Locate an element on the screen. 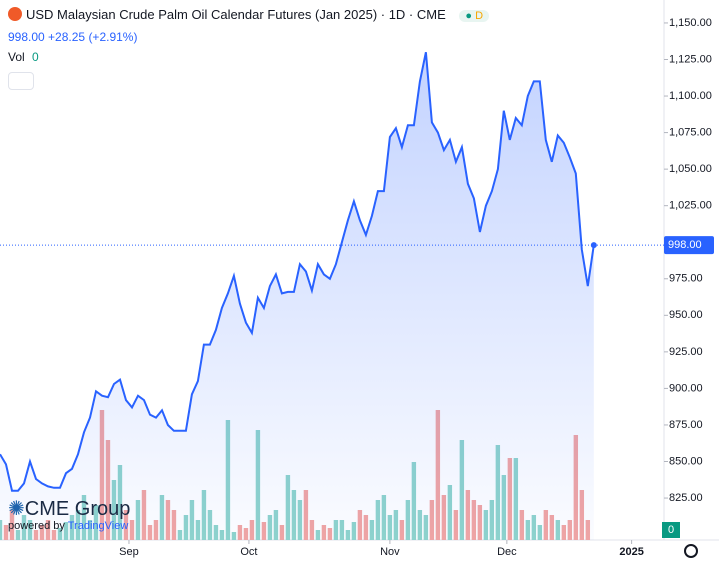 This screenshot has height=564, width=719. price-tag is located at coordinates (689, 245).